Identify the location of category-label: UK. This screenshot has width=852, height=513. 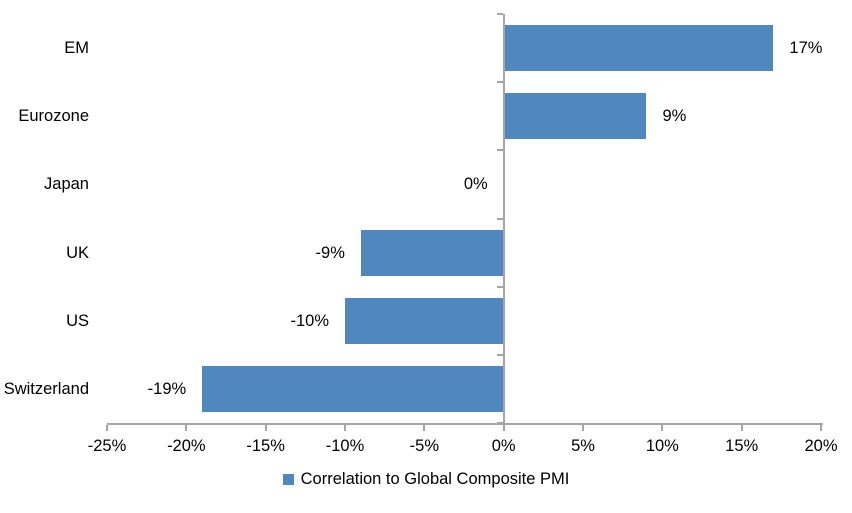
(77, 252).